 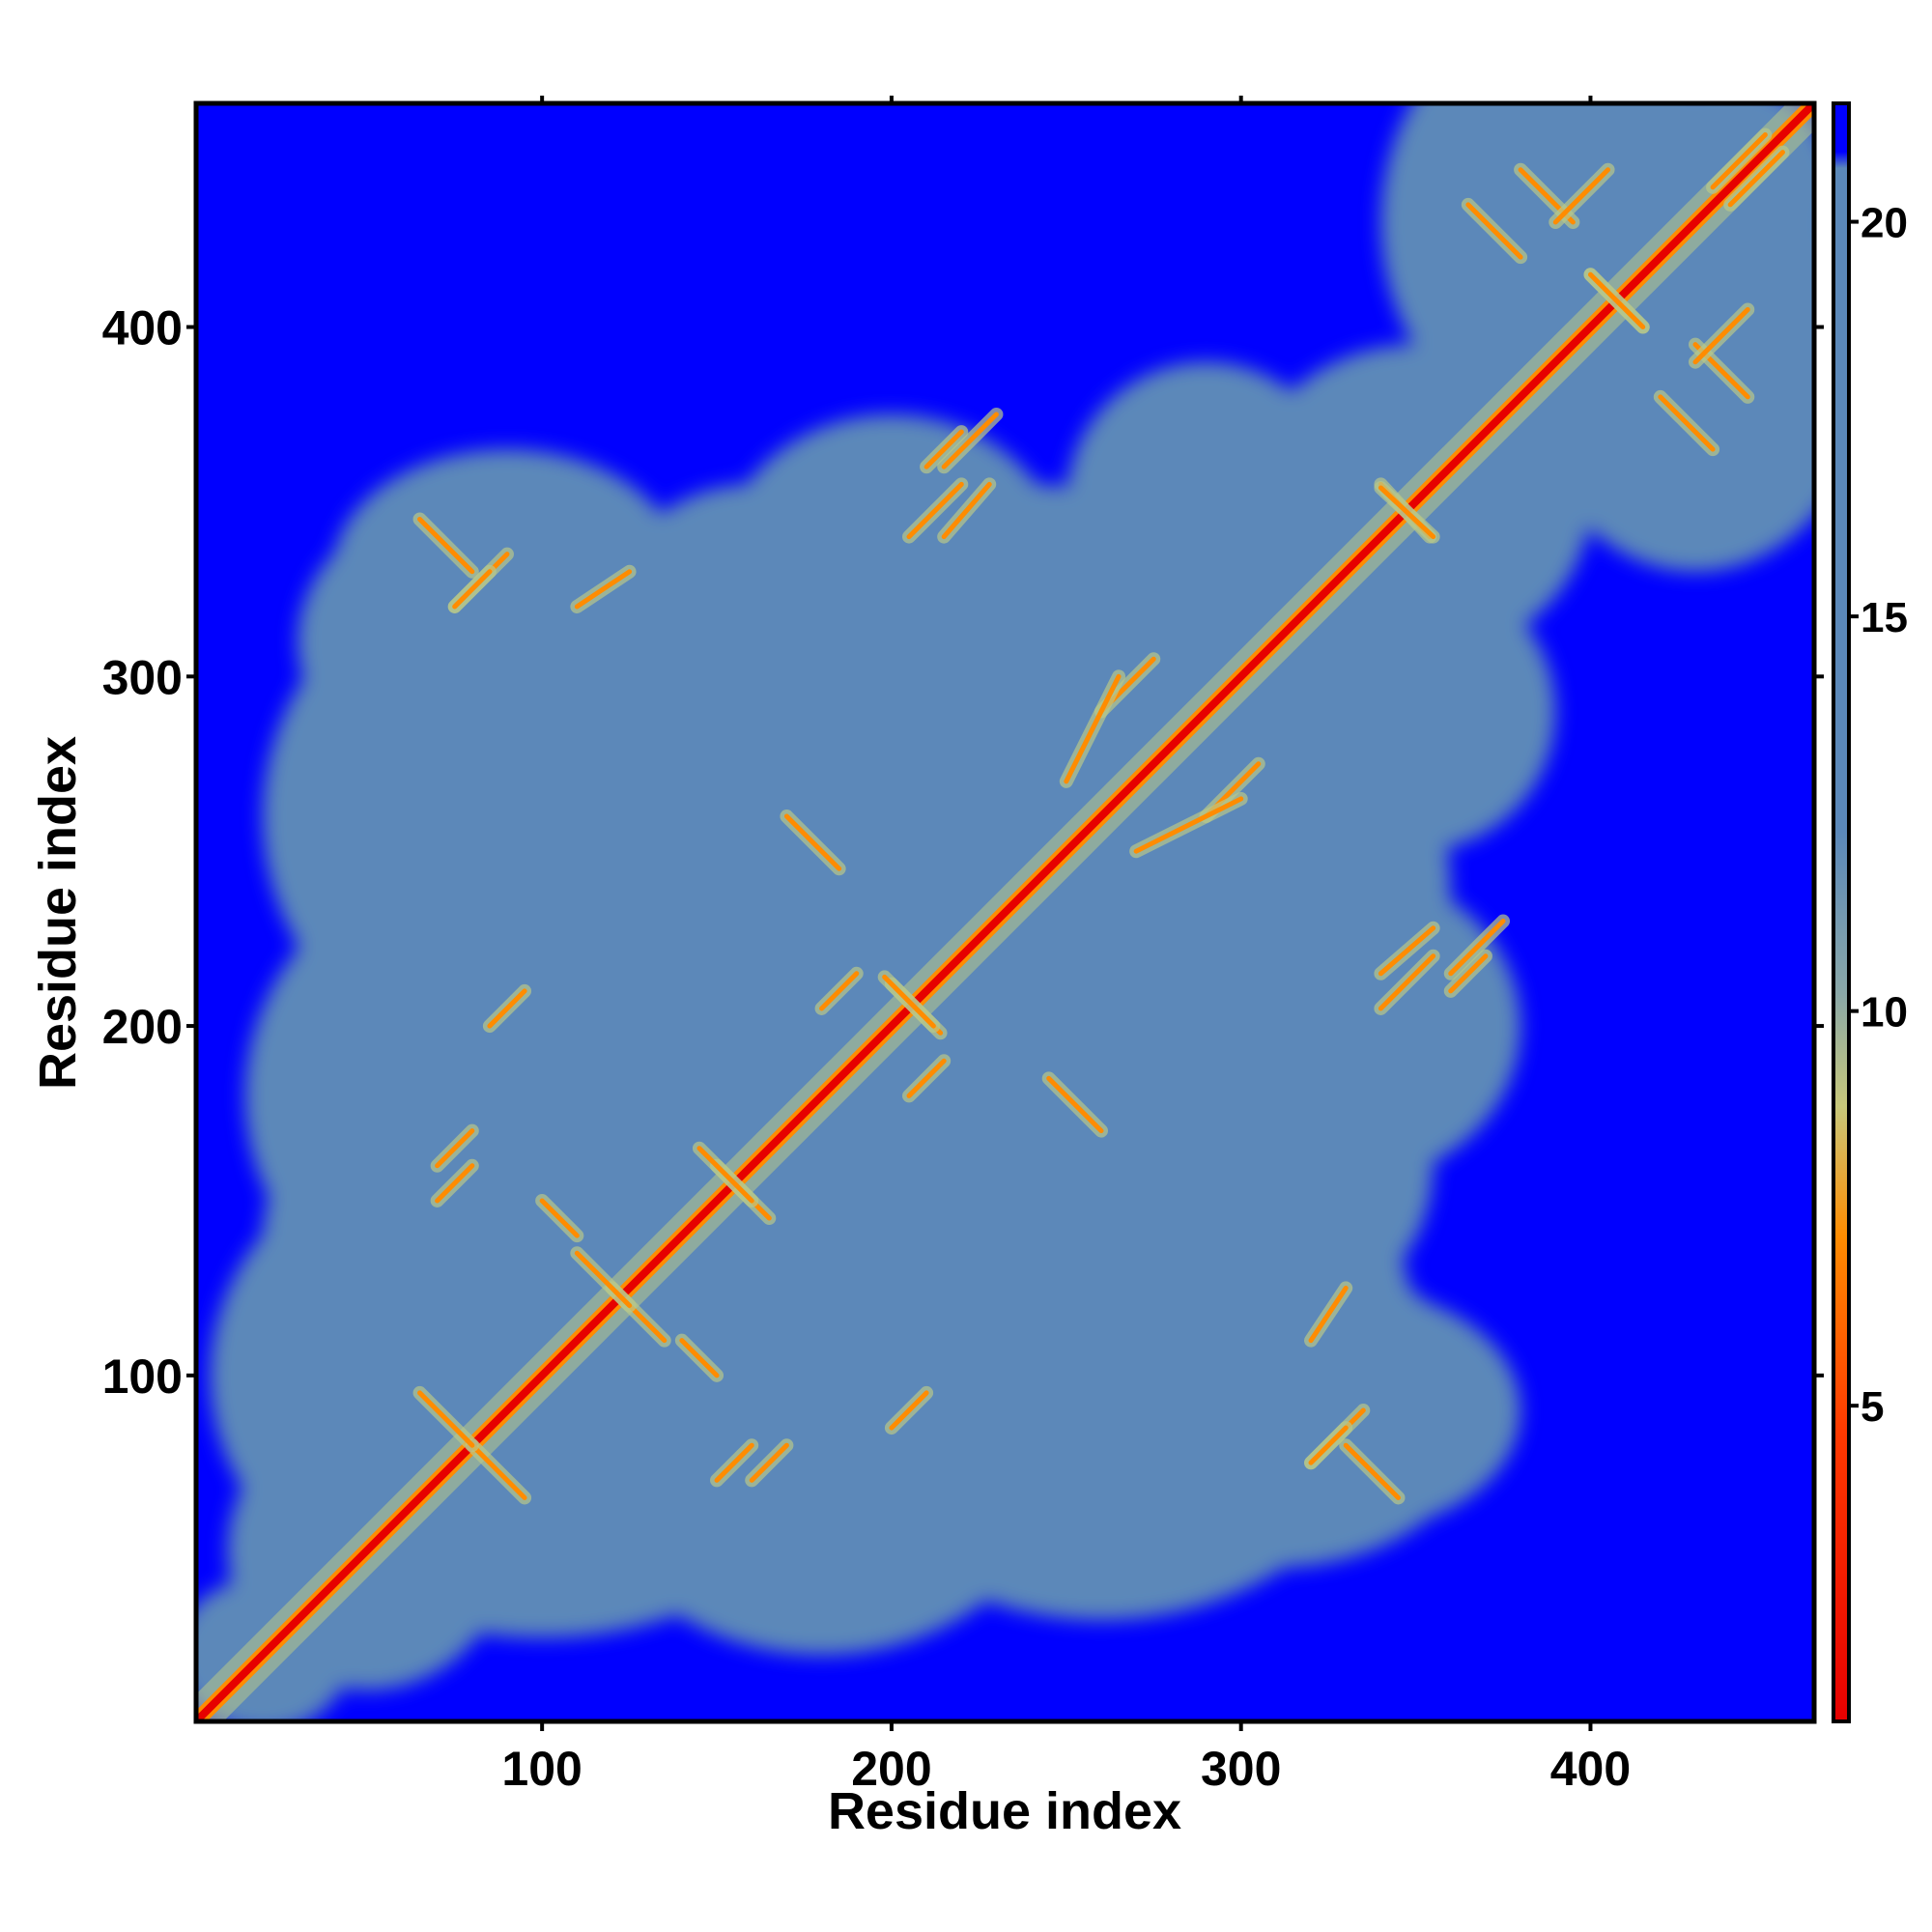 I want to click on colorbar-gradient, so click(x=1841, y=912).